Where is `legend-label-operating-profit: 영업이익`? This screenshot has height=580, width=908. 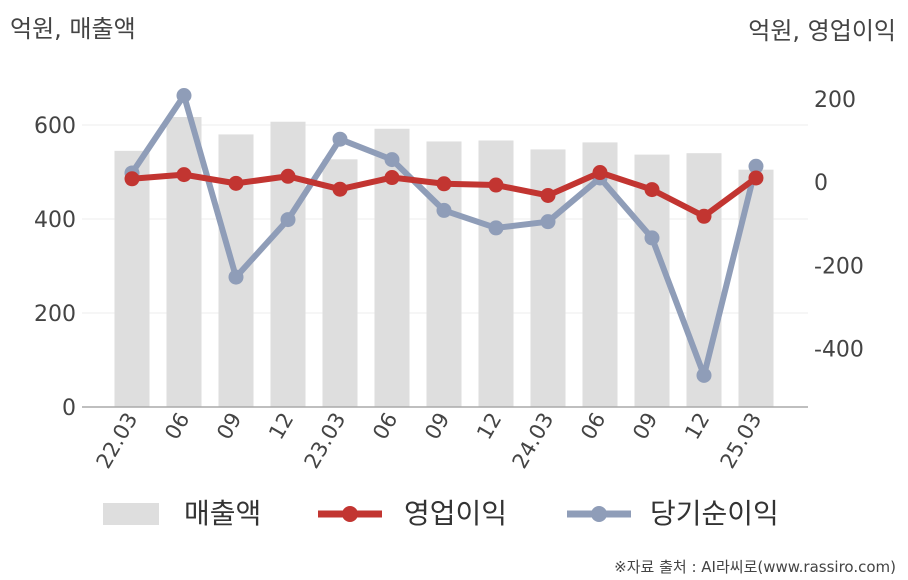
legend-label-operating-profit: 영업이익 is located at coordinates (455, 513).